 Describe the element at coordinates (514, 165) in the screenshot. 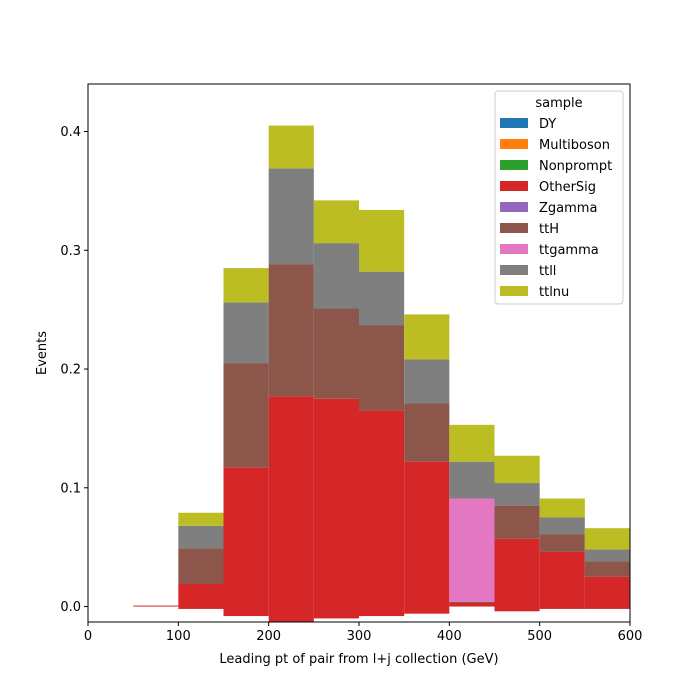

I see `legend-swatch-nonprompt` at that location.